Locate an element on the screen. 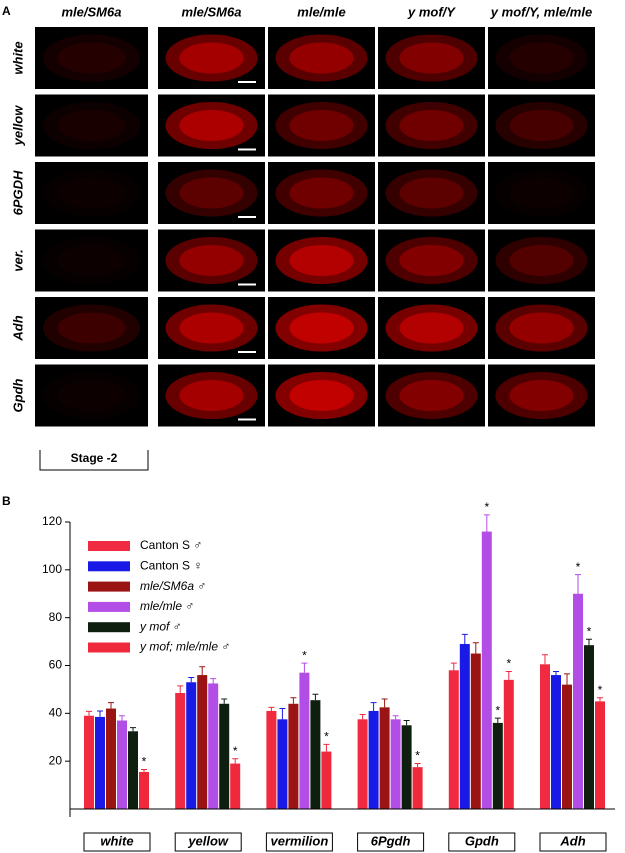 Image resolution: width=625 pixels, height=853 pixels. x-tick-label: white is located at coordinates (116, 840).